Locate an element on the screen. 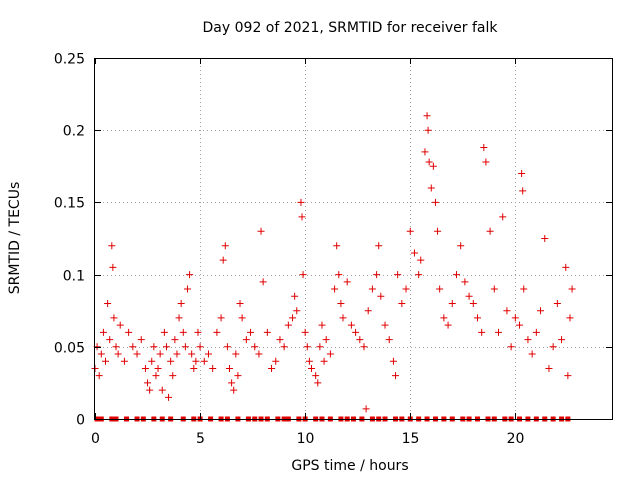 The image size is (640, 480). y-tick-label: 0.1 is located at coordinates (74, 277).